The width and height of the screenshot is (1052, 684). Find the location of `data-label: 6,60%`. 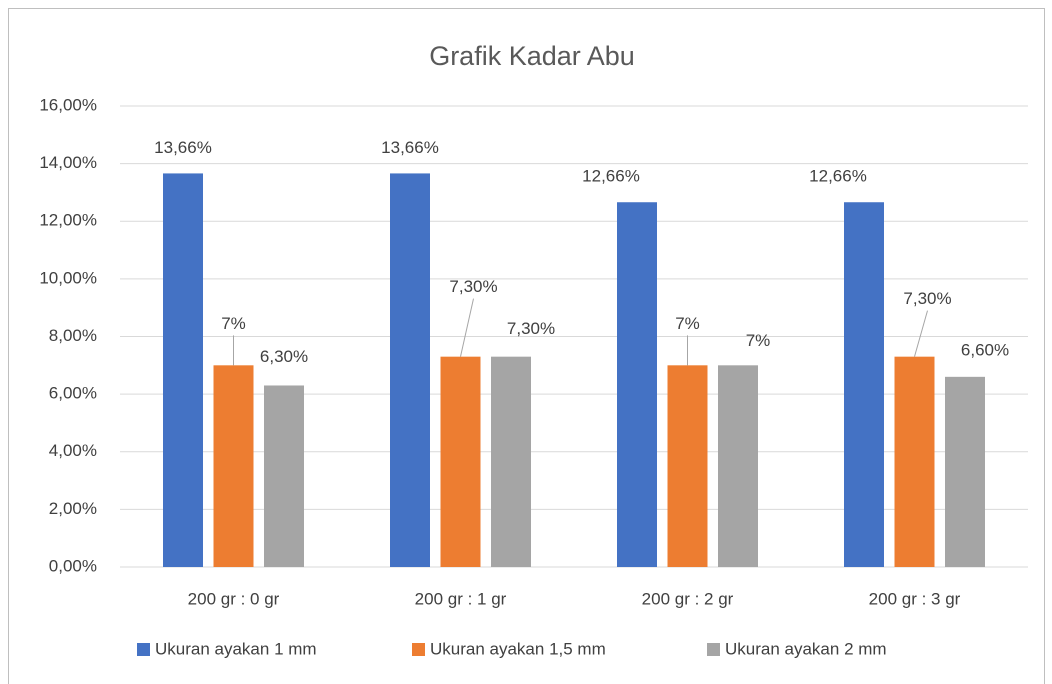

data-label: 6,60% is located at coordinates (985, 349).